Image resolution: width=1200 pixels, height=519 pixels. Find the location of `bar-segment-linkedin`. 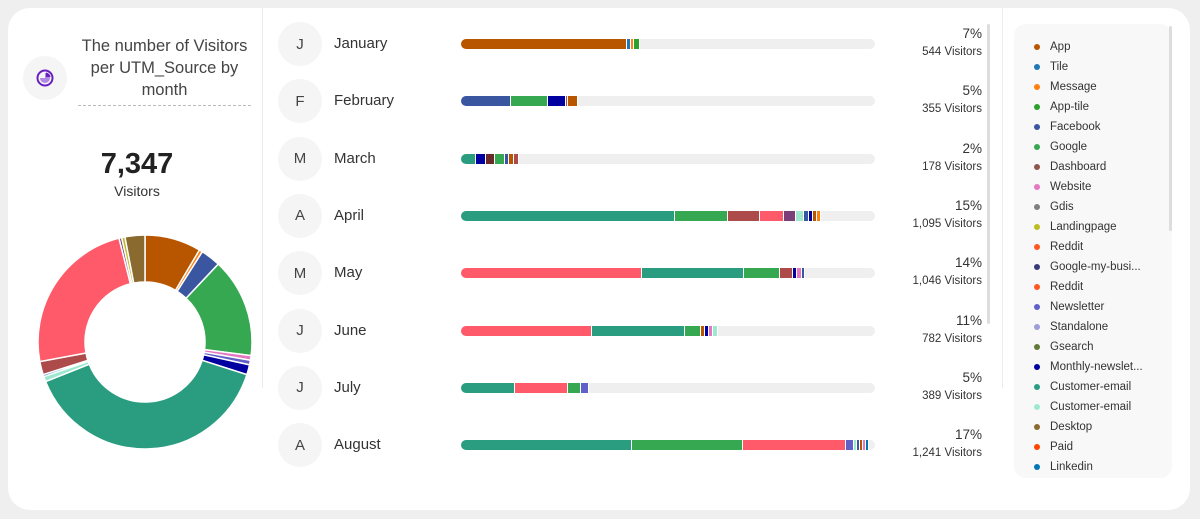

bar-segment-linkedin is located at coordinates (867, 445).